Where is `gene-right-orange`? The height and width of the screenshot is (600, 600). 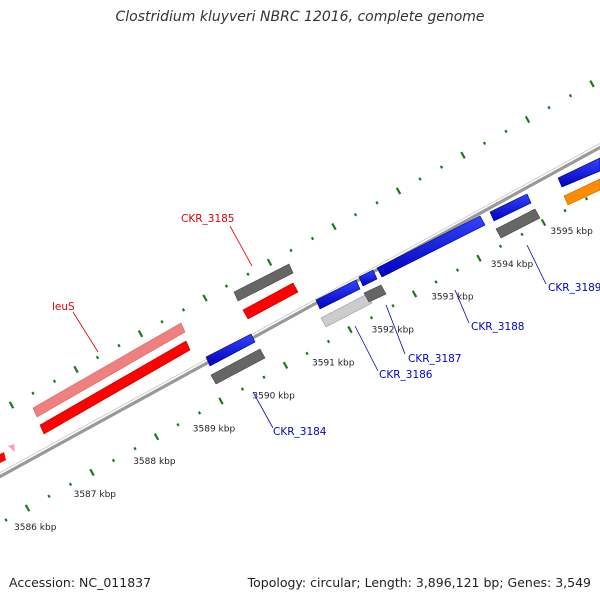
gene-right-orange is located at coordinates (581, 192).